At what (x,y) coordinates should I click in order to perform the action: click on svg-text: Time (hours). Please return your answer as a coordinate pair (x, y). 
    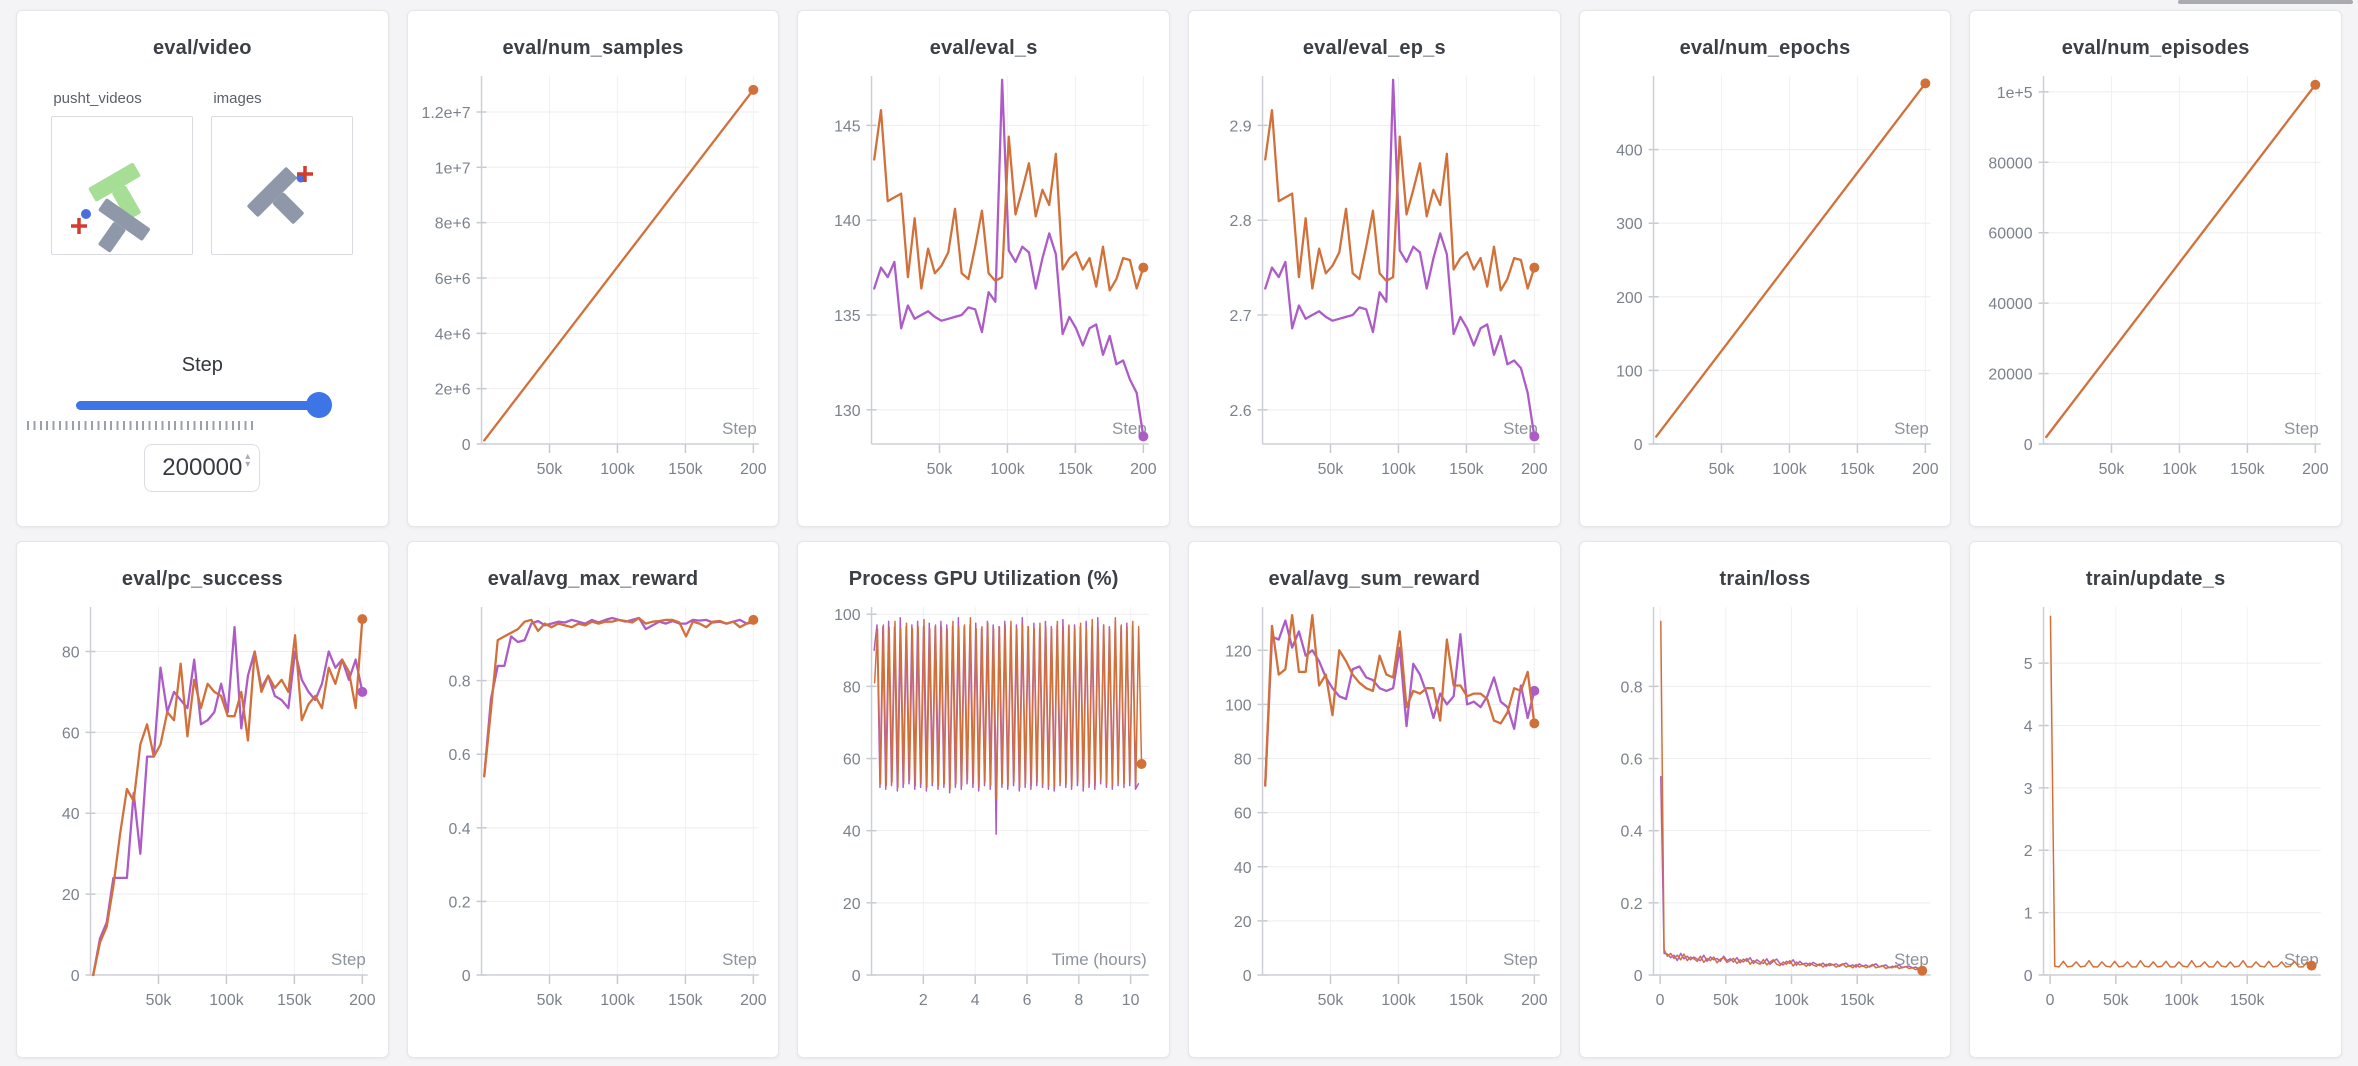
    Looking at the image, I should click on (1099, 959).